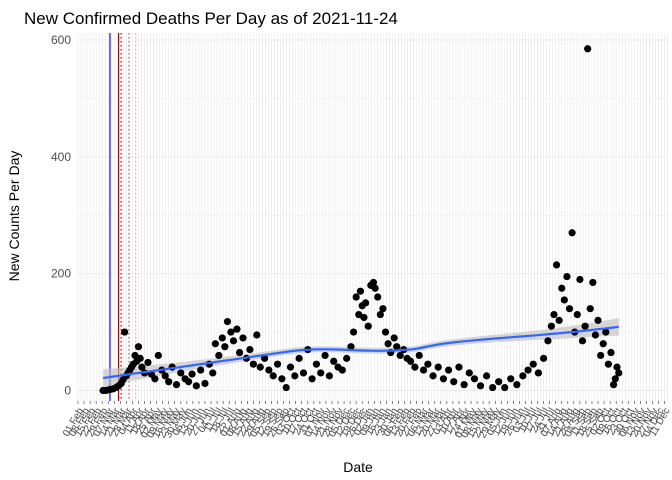 This screenshot has height=480, width=672. I want to click on y-tick-label: 600, so click(61, 40).